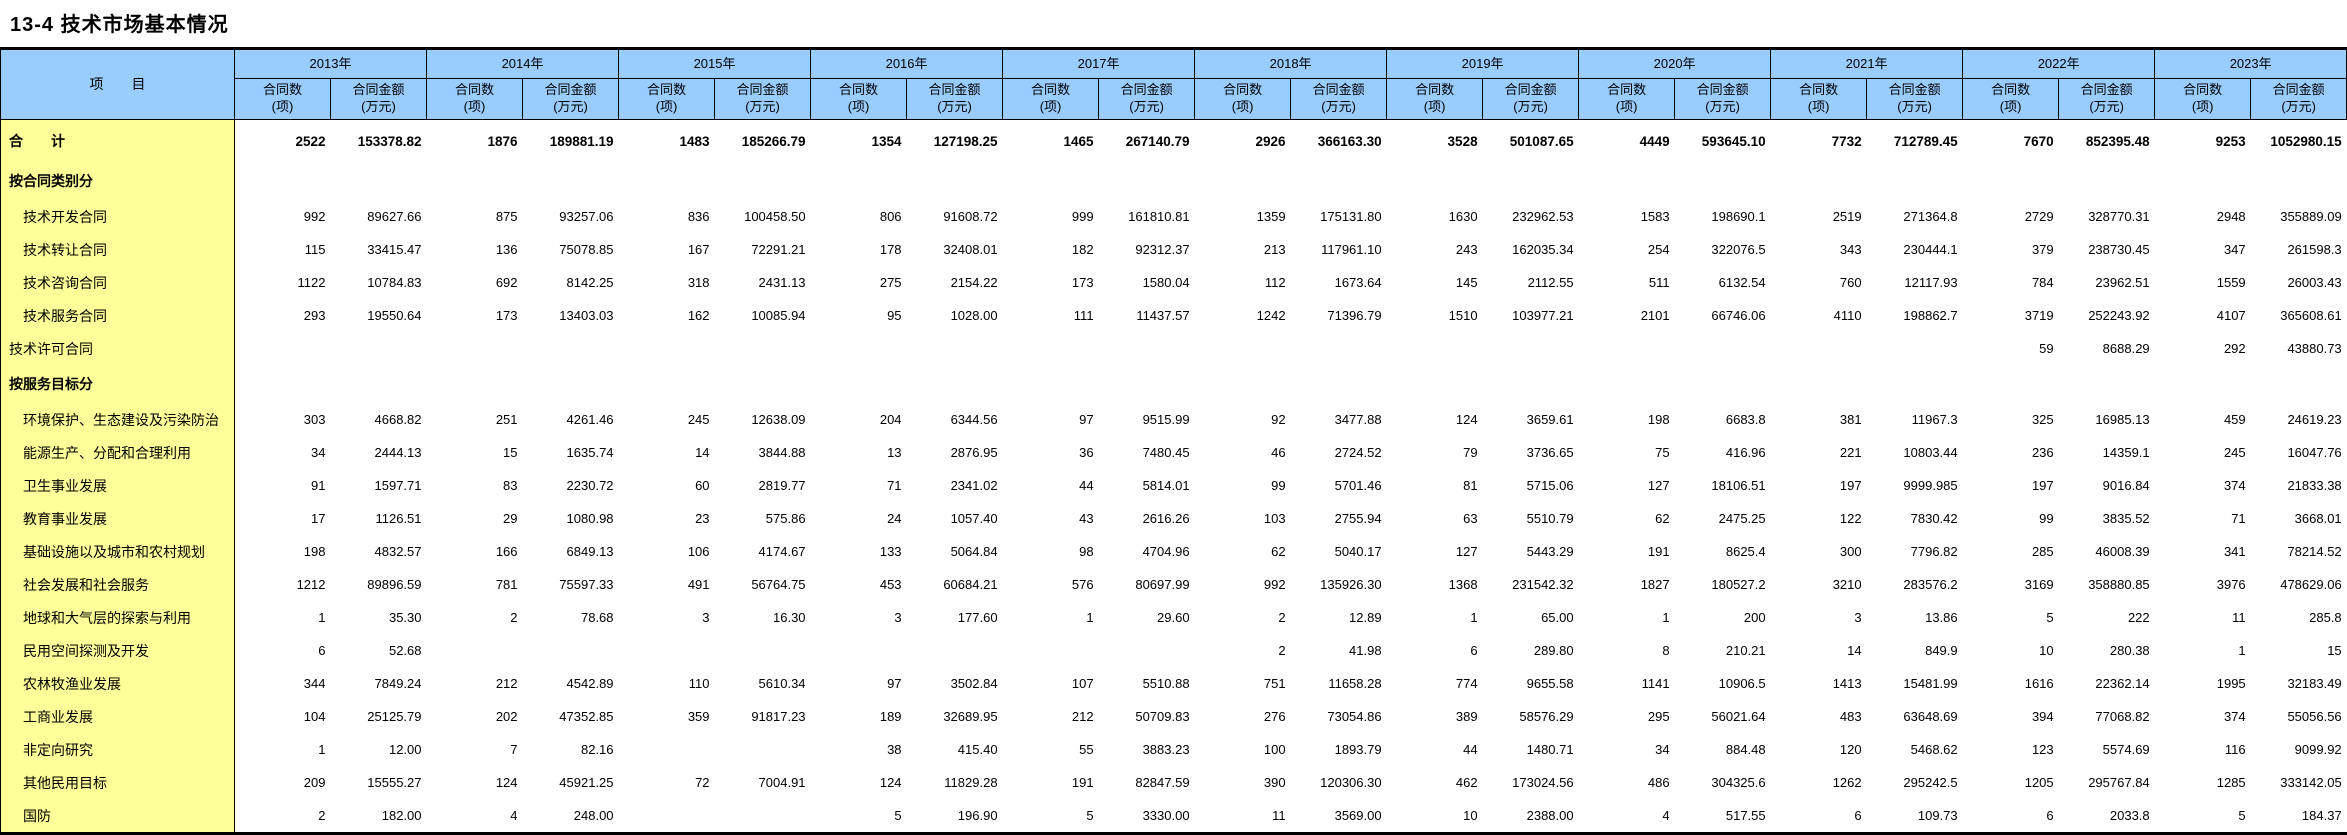  Describe the element at coordinates (1930, 584) in the screenshot. I see `cell-contract-amount: 283576.2` at that location.